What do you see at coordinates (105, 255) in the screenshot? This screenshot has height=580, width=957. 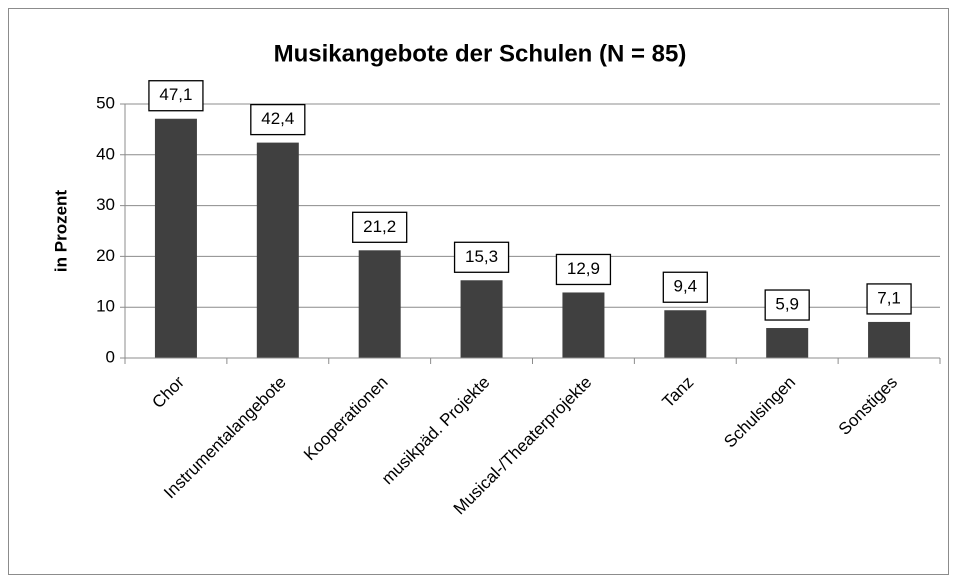 I see `y-tick-label: 20` at bounding box center [105, 255].